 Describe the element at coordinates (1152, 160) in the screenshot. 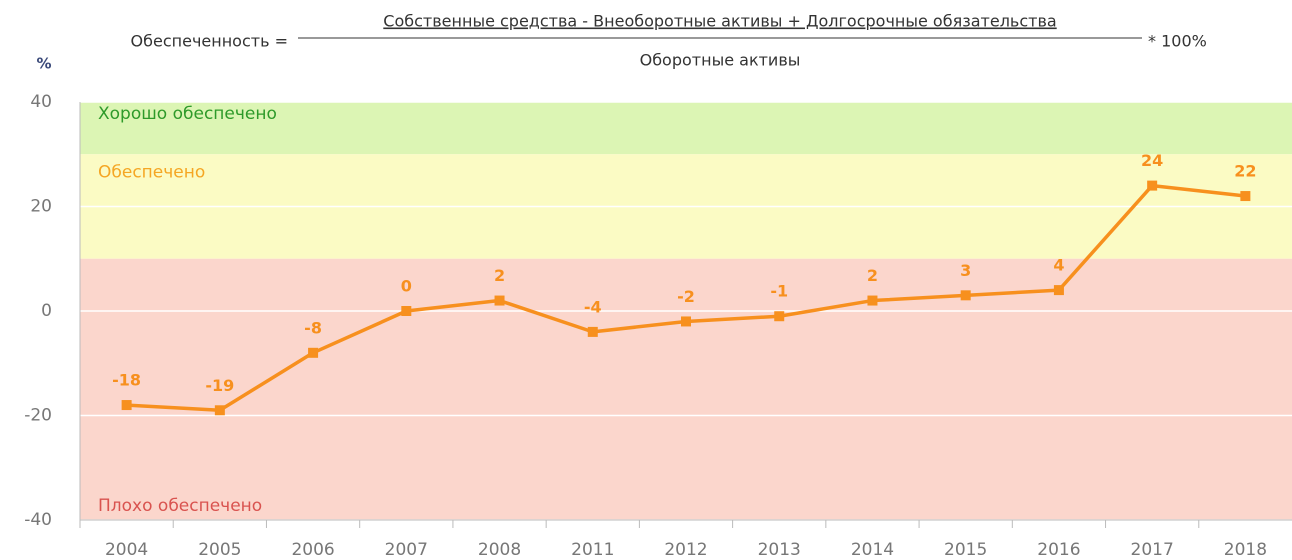

I see `data-label: 24` at that location.